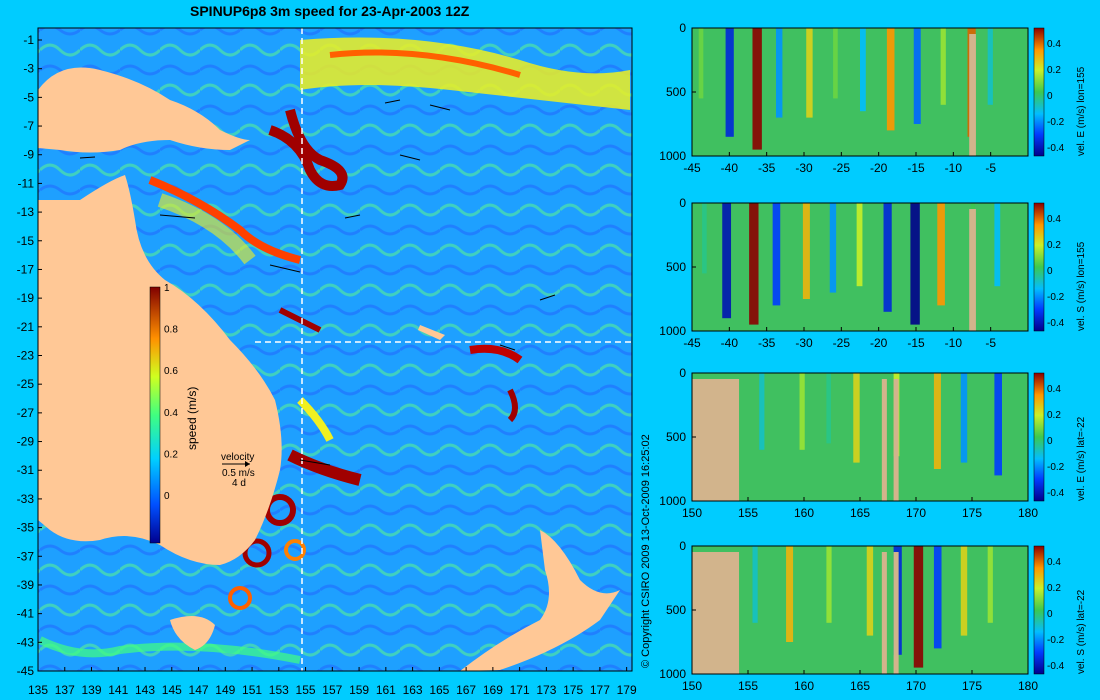 This screenshot has height=700, width=1100. What do you see at coordinates (155, 415) in the screenshot?
I see `speed-colorbar` at bounding box center [155, 415].